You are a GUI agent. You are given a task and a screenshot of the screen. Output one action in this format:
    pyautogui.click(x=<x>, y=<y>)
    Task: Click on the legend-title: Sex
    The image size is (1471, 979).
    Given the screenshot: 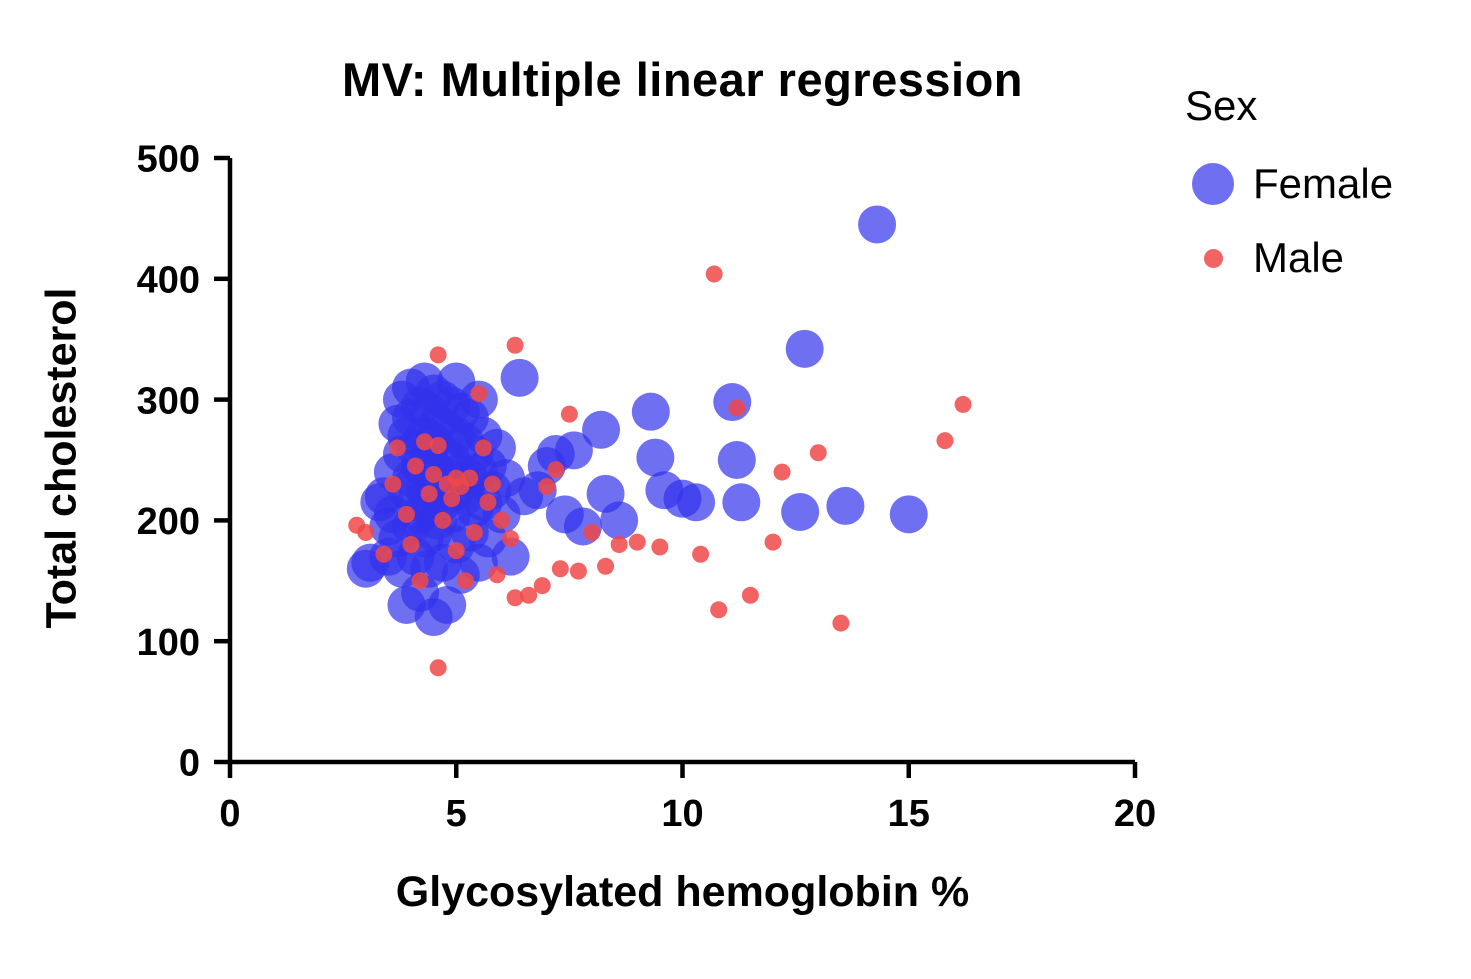 What is the action you would take?
    pyautogui.click(x=1221, y=105)
    